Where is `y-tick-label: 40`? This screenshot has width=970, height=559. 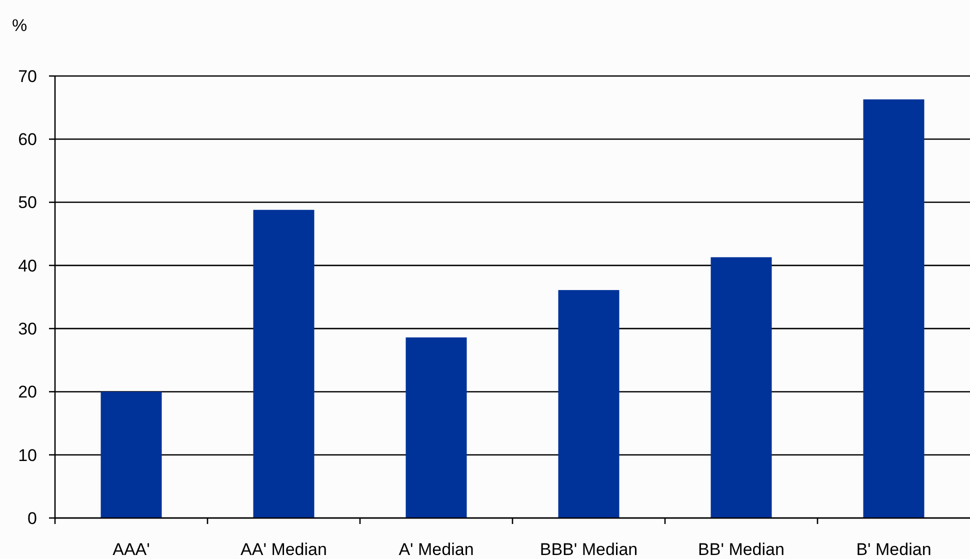 y-tick-label: 40 is located at coordinates (27, 266).